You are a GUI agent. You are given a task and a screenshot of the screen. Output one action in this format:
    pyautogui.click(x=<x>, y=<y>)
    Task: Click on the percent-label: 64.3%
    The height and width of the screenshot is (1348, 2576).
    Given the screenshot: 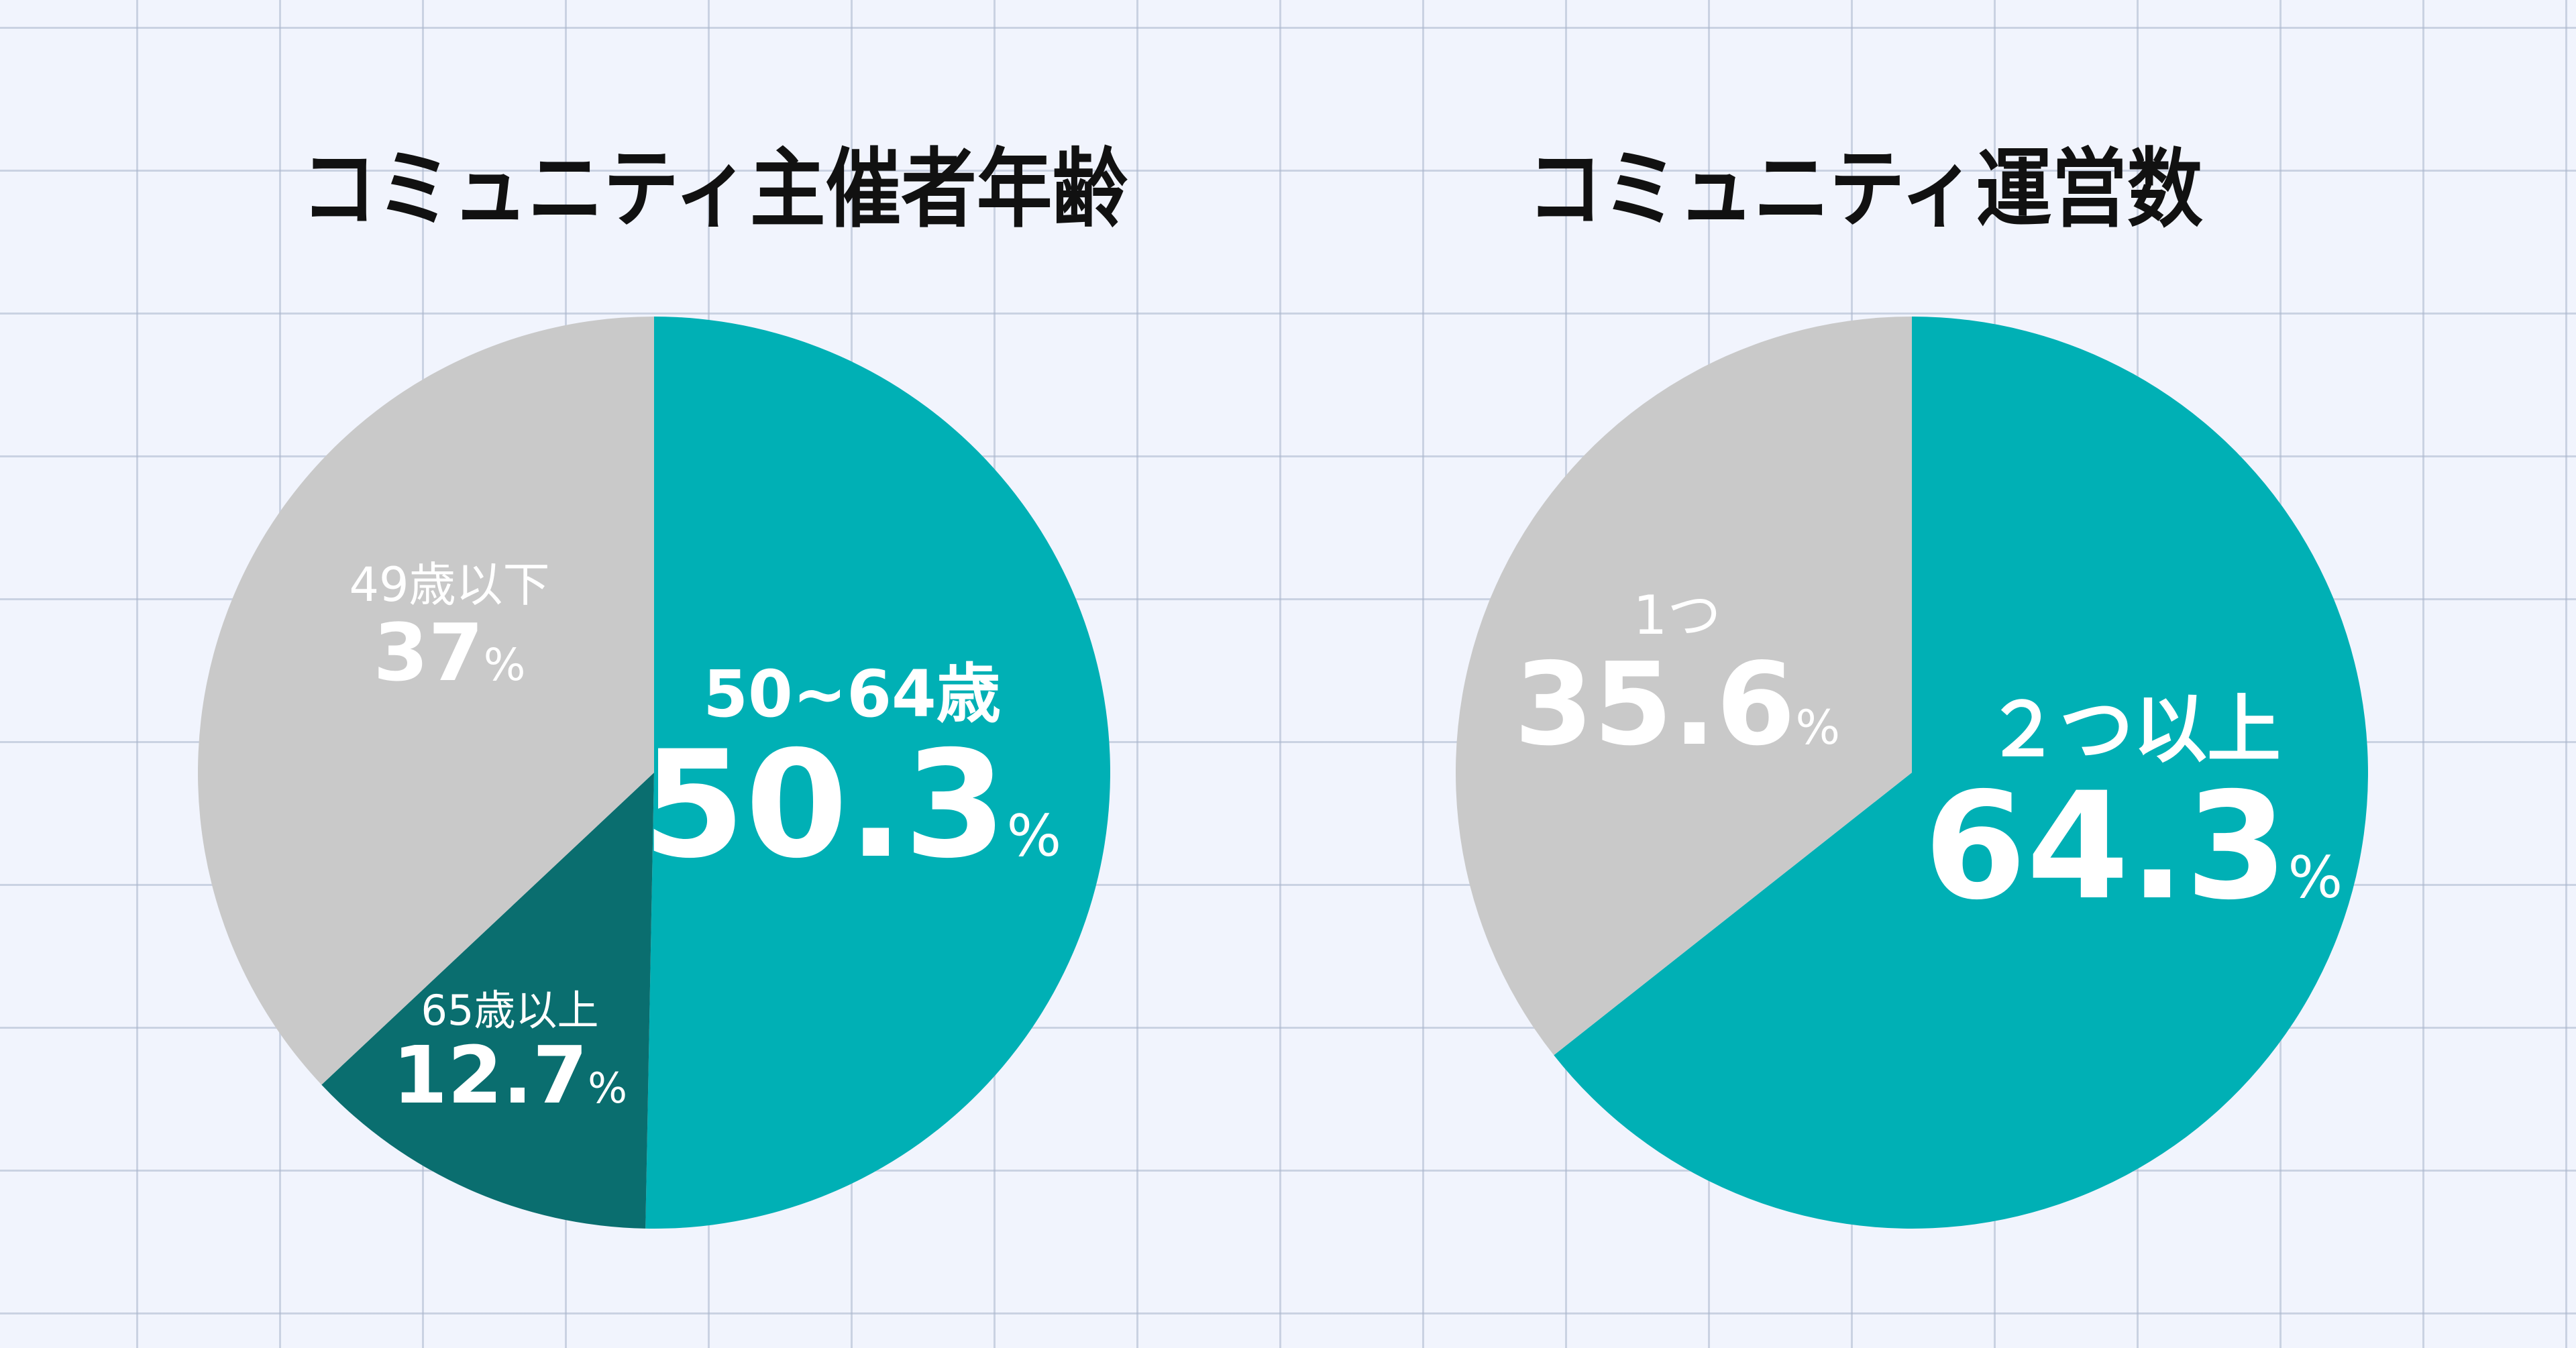 What is the action you would take?
    pyautogui.click(x=2133, y=846)
    